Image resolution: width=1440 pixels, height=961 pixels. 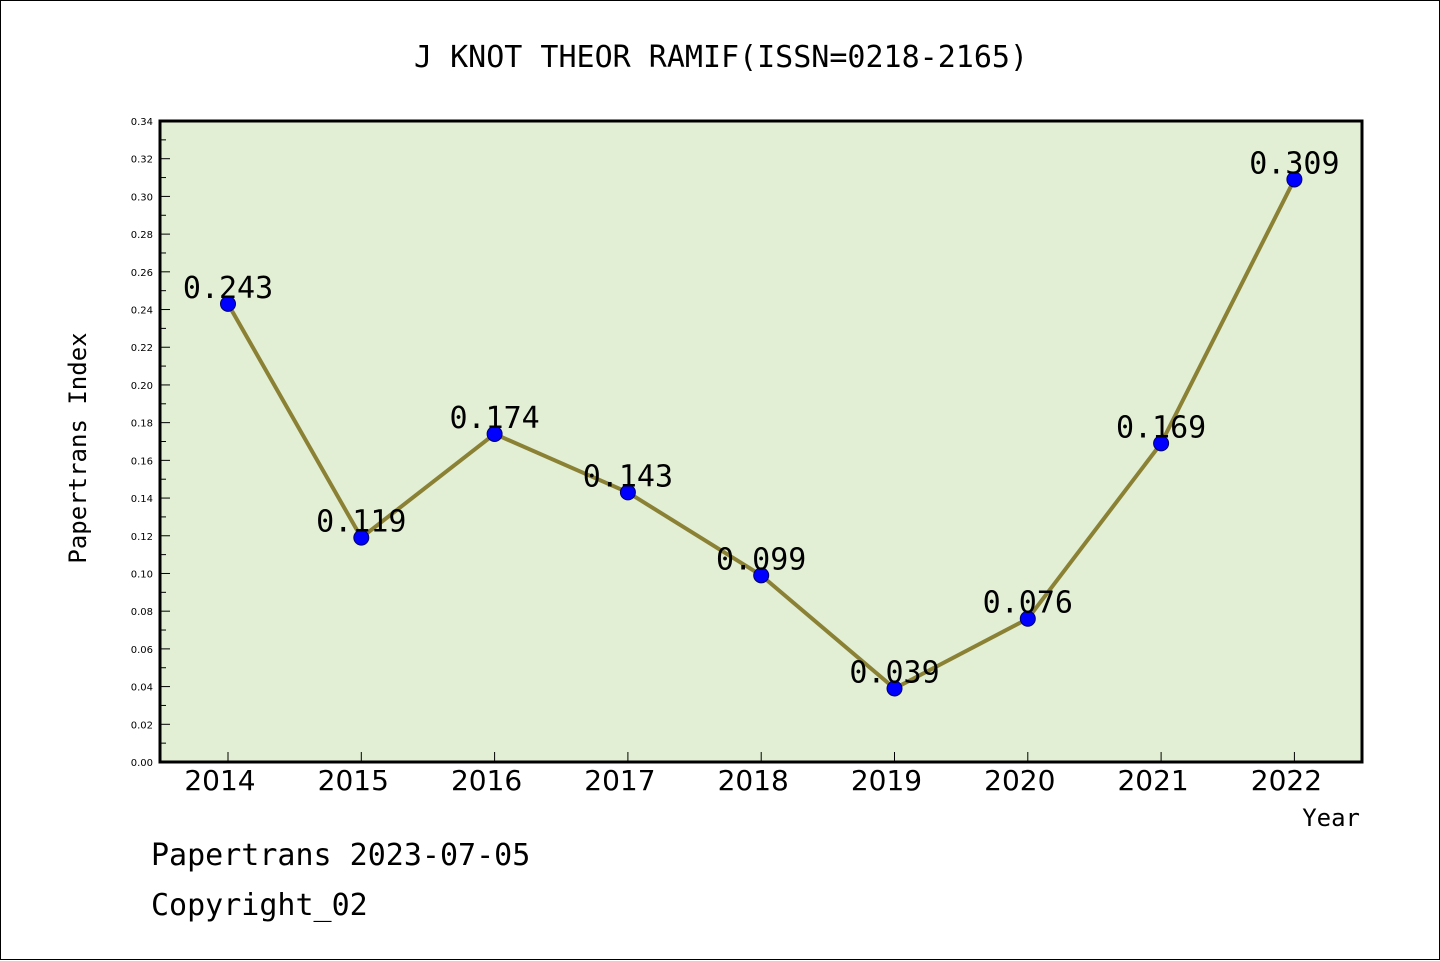 What do you see at coordinates (142, 197) in the screenshot?
I see `y-tick-label: 0.30` at bounding box center [142, 197].